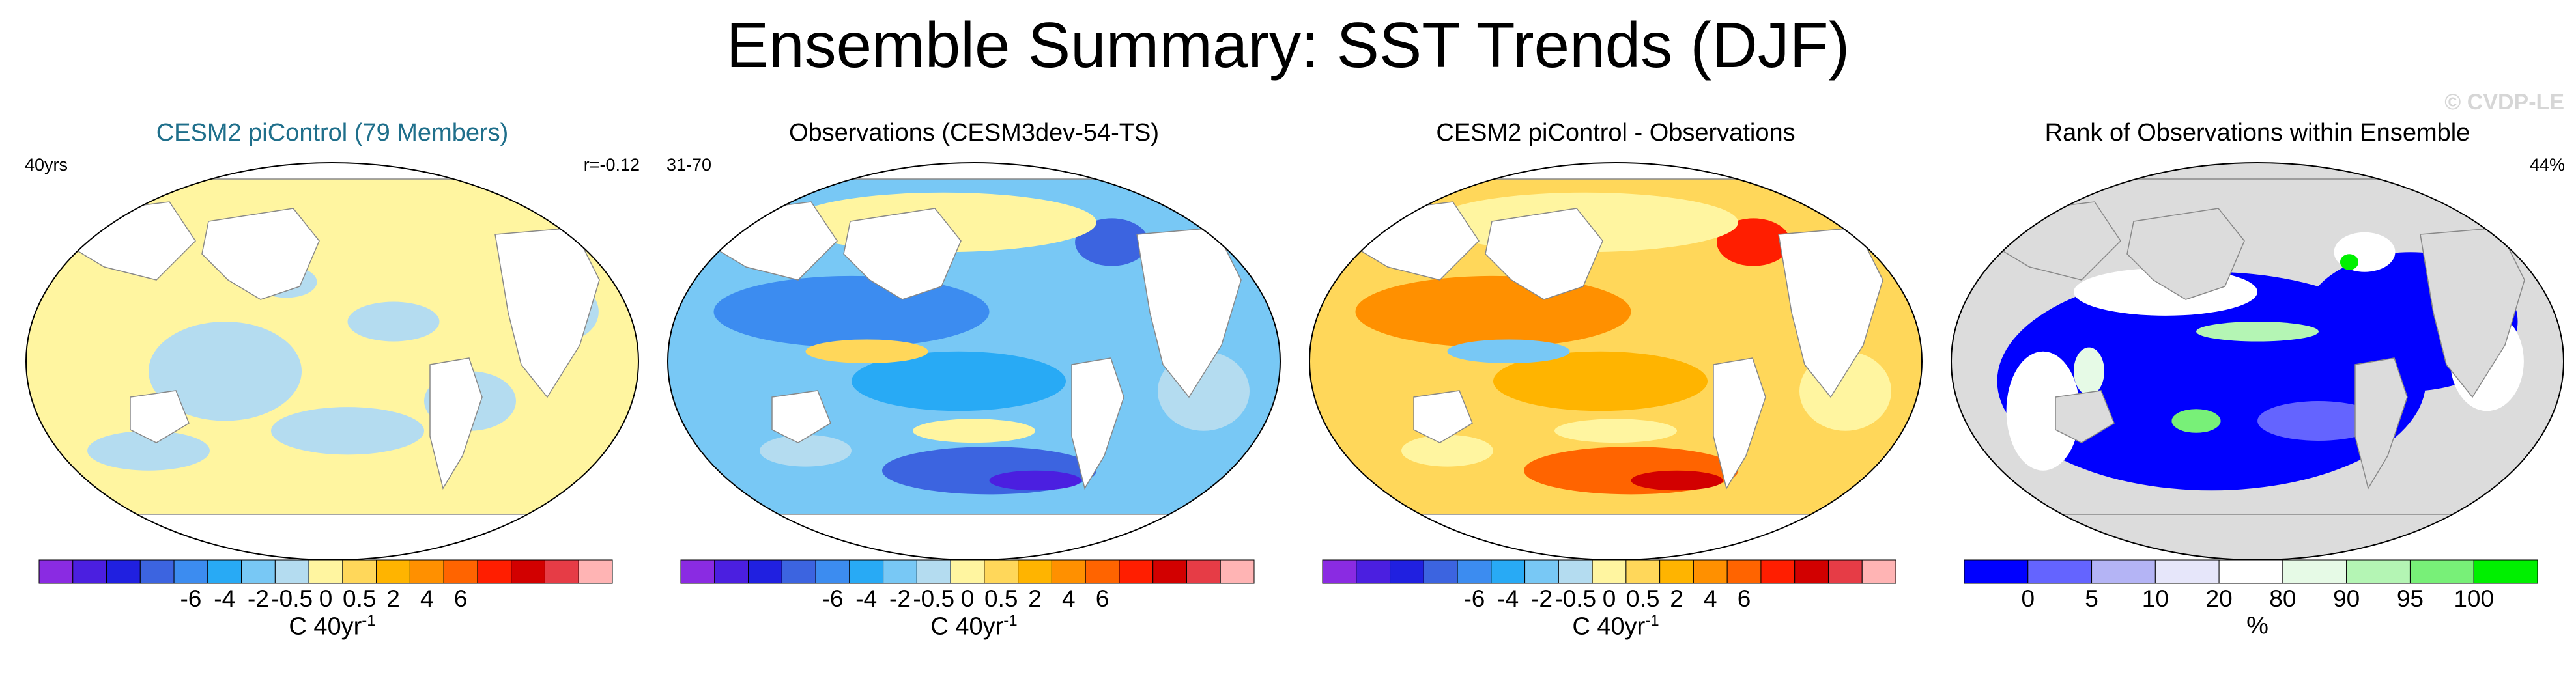 This screenshot has width=2576, height=681. Describe the element at coordinates (332, 132) in the screenshot. I see `panel-title: CESM2 piControl (79 Members)` at that location.